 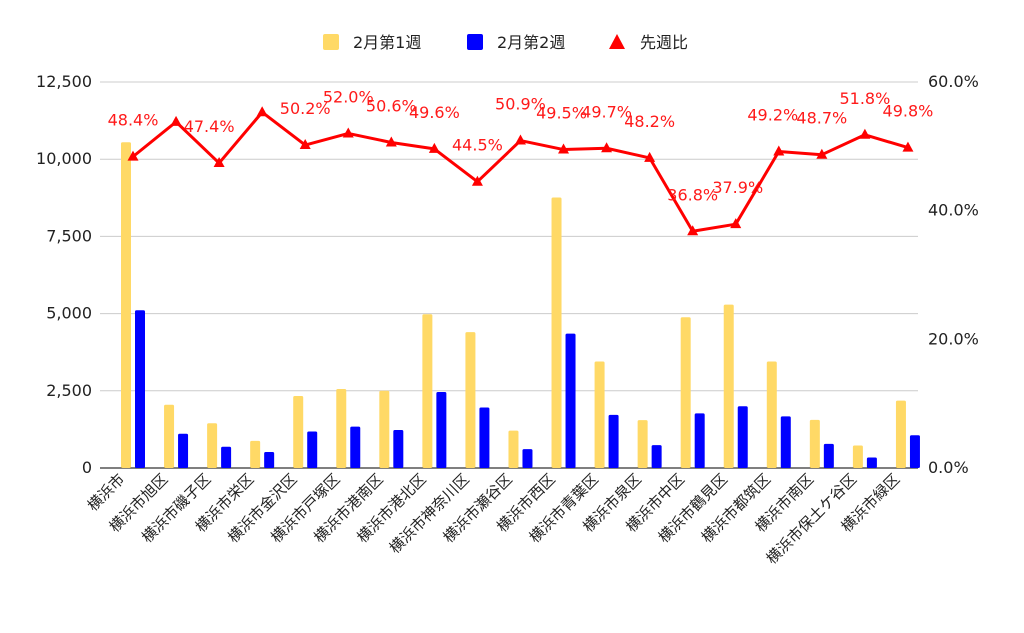 What do you see at coordinates (531, 42) in the screenshot?
I see `legend-label: 2月第2週` at bounding box center [531, 42].